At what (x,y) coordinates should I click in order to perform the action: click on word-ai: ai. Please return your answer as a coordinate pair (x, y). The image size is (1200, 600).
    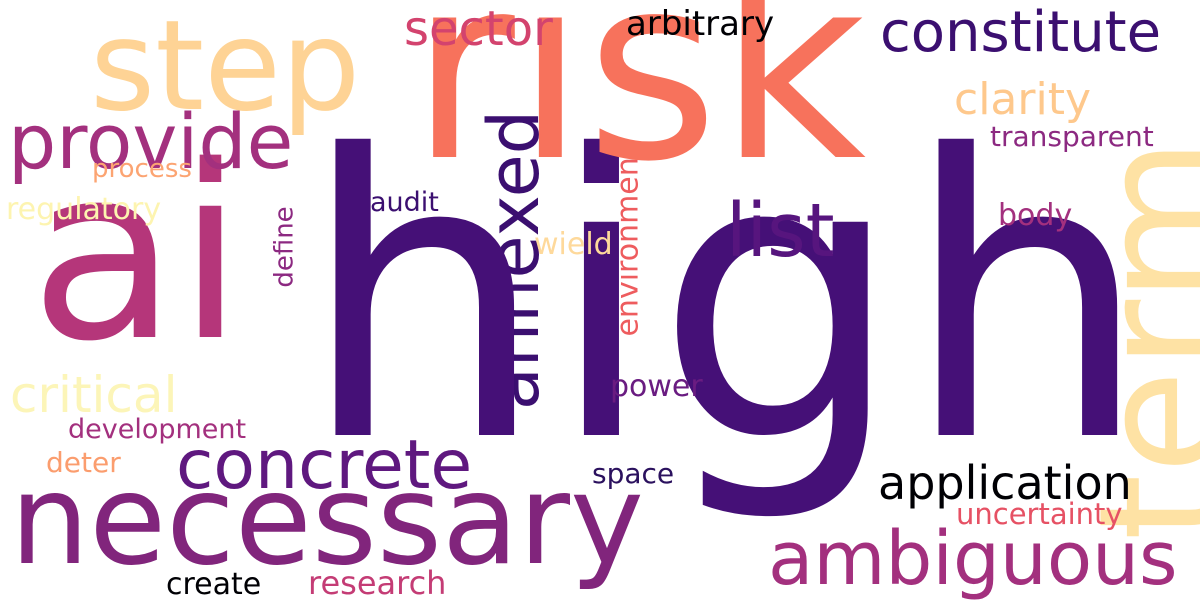
    Looking at the image, I should click on (137, 254).